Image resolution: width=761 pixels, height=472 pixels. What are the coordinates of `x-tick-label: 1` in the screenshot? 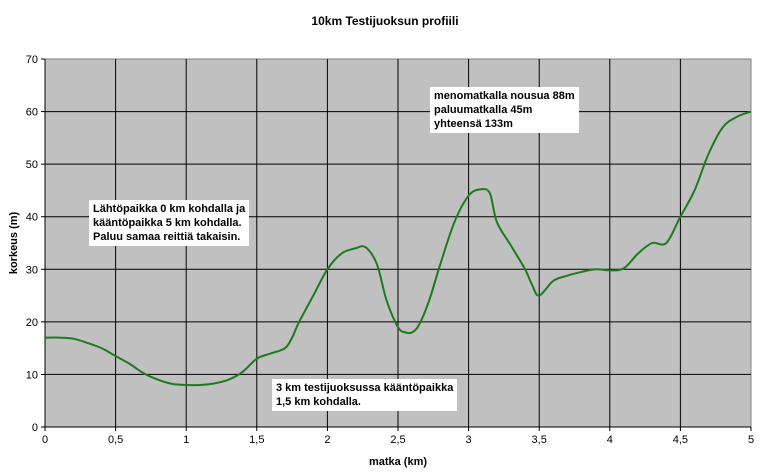 It's located at (186, 440).